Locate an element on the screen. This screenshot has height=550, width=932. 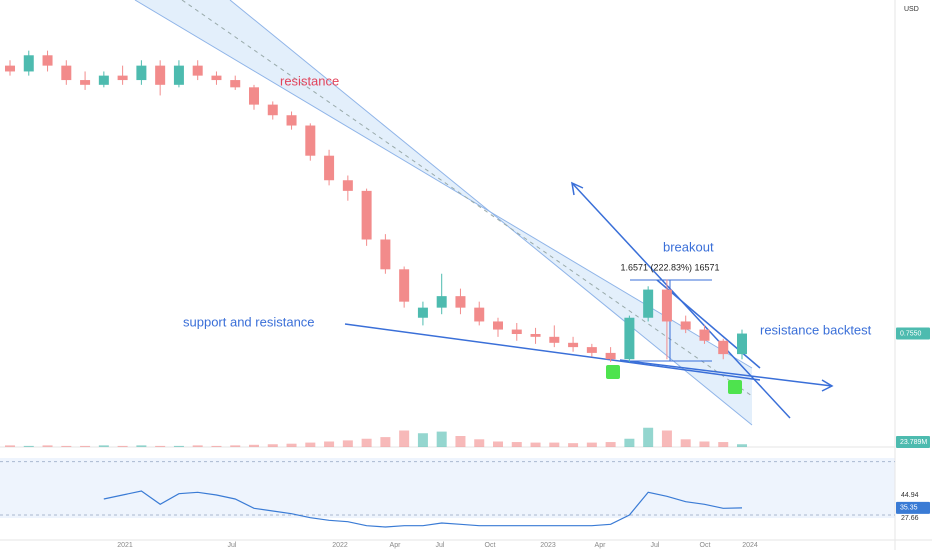
x-tick-label: 2021 is located at coordinates (125, 545).